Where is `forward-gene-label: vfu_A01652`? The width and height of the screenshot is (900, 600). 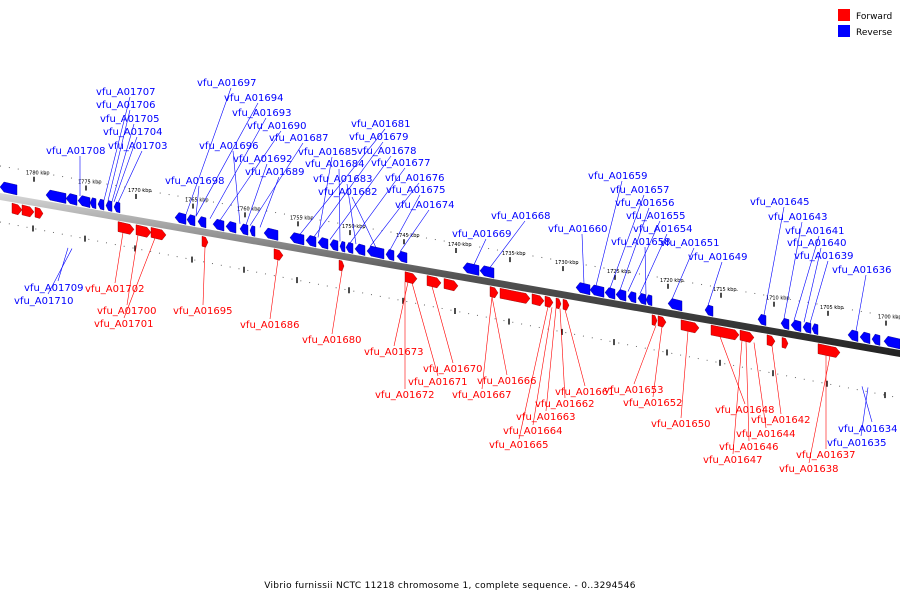
forward-gene-label: vfu_A01652 is located at coordinates (652, 403).